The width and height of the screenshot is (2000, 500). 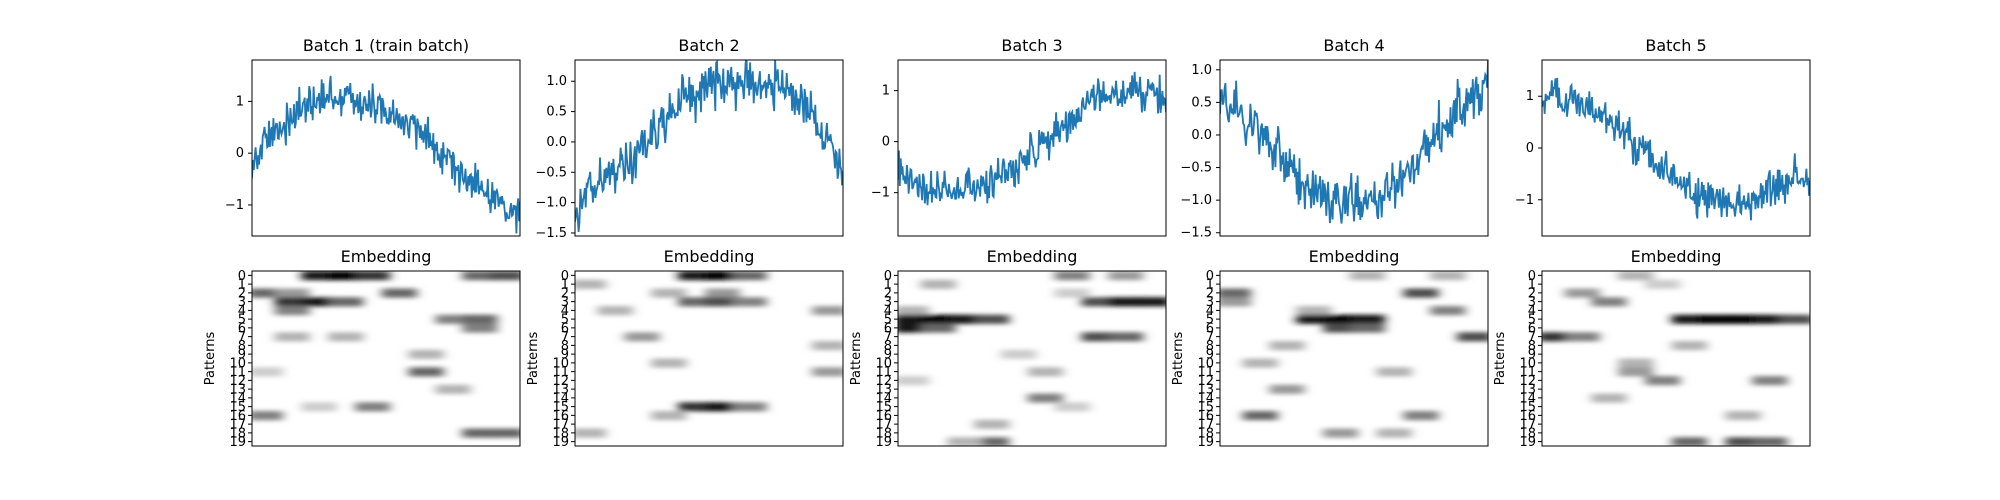 I want to click on chart-title: Batch 2, so click(x=708, y=45).